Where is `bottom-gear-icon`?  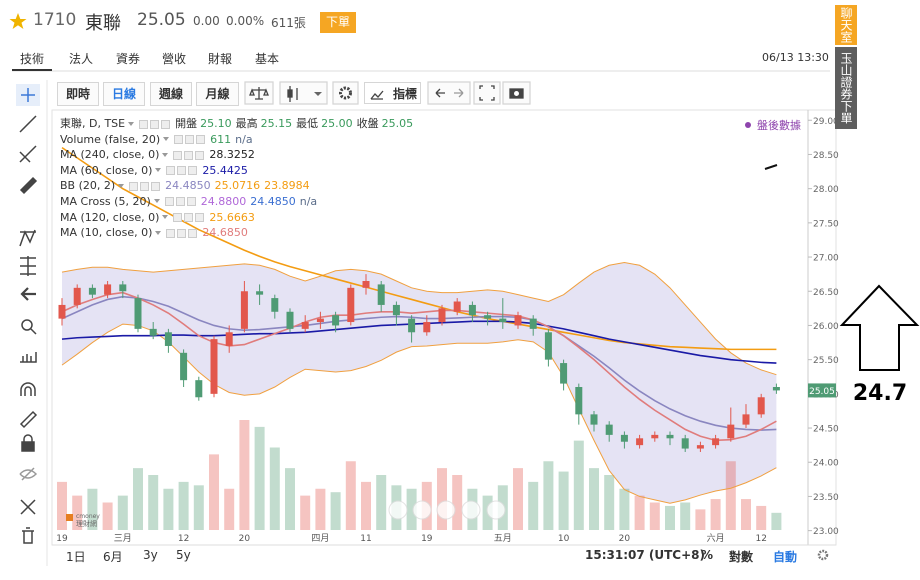 bottom-gear-icon is located at coordinates (823, 555).